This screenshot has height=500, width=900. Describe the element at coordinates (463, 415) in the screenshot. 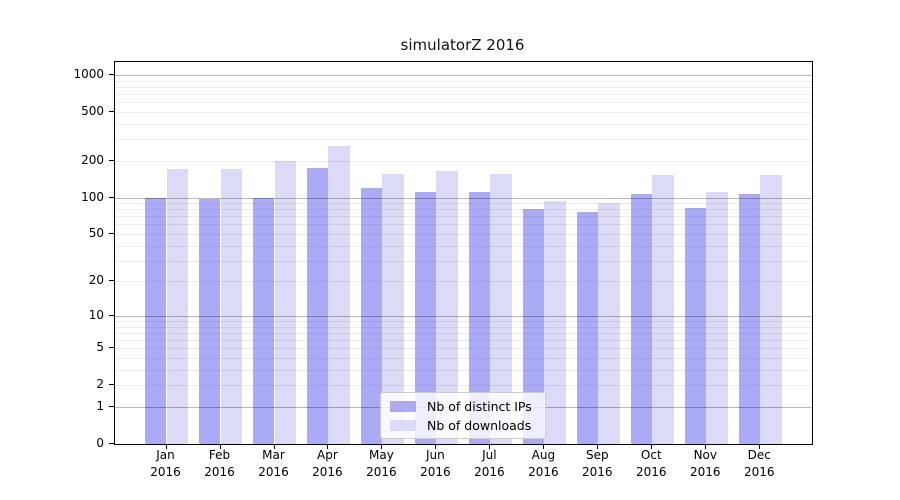

I see `legend: Nb of distinct IPs Nb of downloads` at that location.